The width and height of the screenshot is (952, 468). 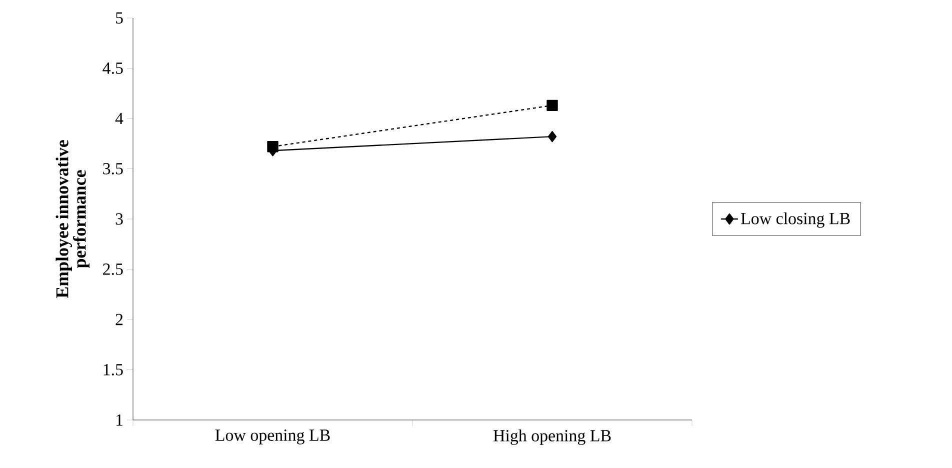 What do you see at coordinates (73, 219) in the screenshot?
I see `y-axis-title: Employee innovative performance` at bounding box center [73, 219].